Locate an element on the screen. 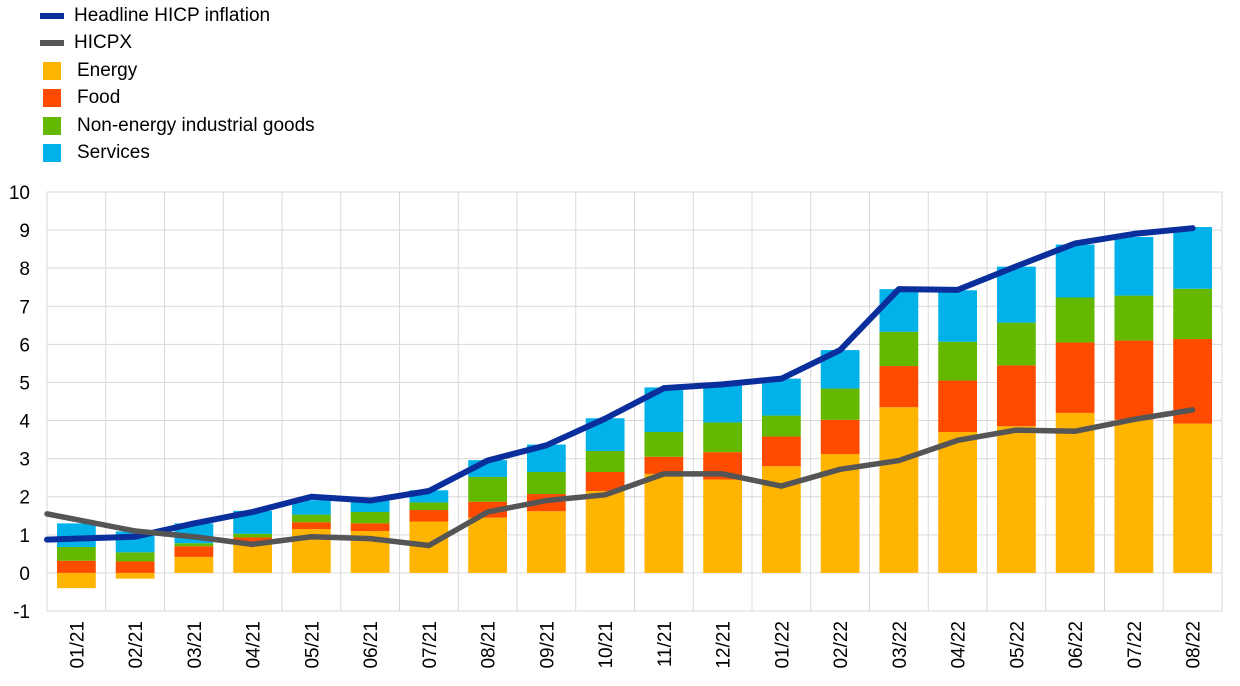  x-tick-label: 11/21 is located at coordinates (665, 644).